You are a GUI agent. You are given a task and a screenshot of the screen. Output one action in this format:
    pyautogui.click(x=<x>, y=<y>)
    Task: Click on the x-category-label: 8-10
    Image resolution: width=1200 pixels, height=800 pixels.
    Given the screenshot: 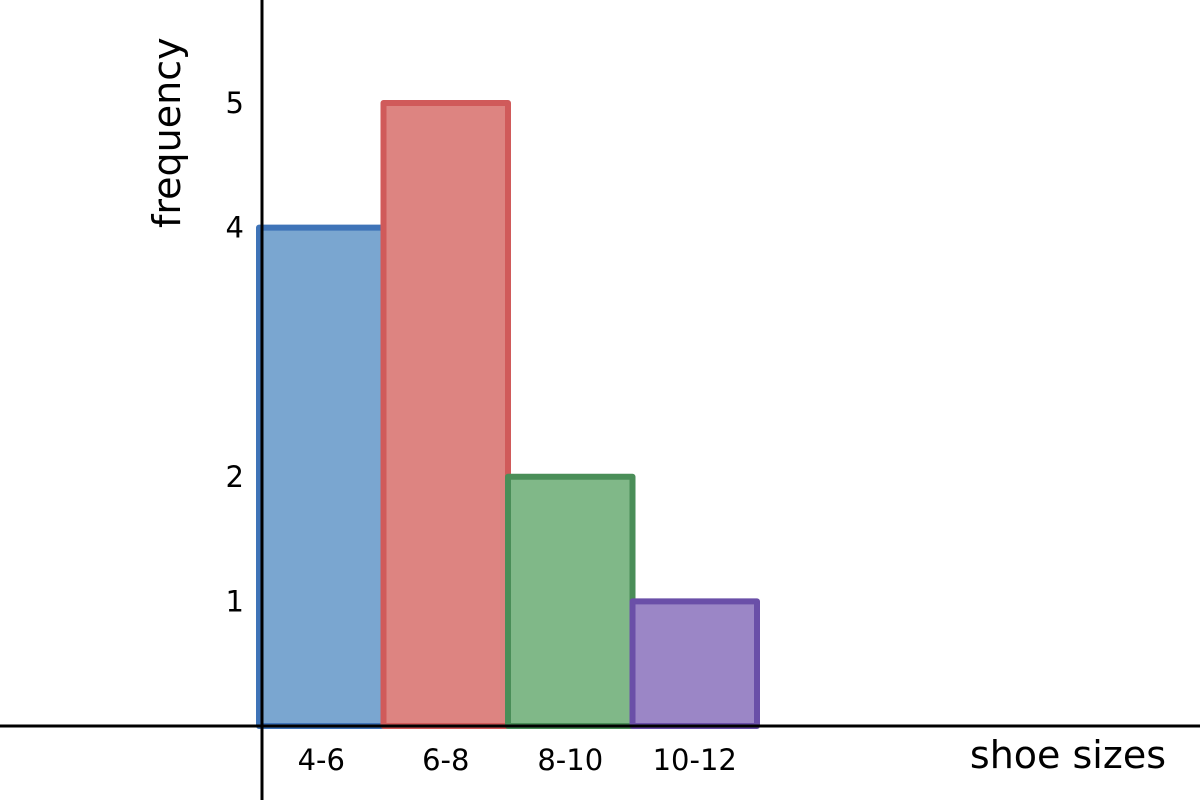 What is the action you would take?
    pyautogui.click(x=570, y=760)
    